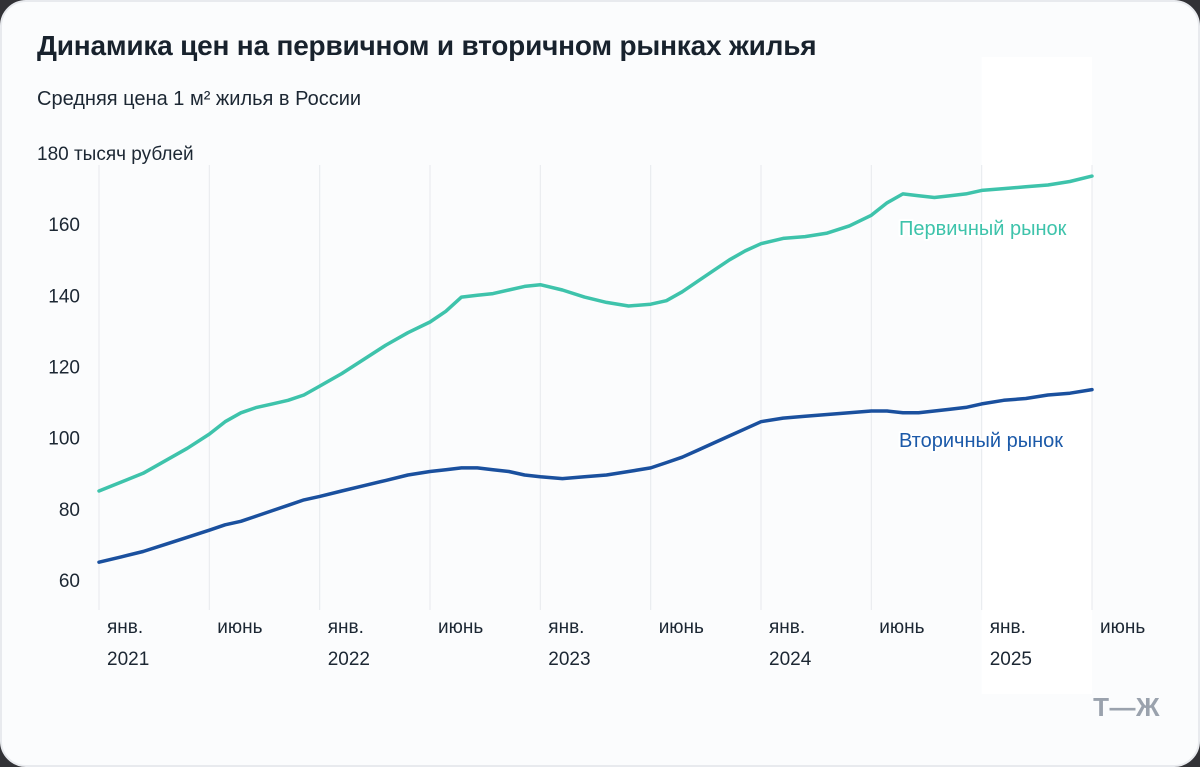  What do you see at coordinates (69, 581) in the screenshot?
I see `y-tick-label: 60` at bounding box center [69, 581].